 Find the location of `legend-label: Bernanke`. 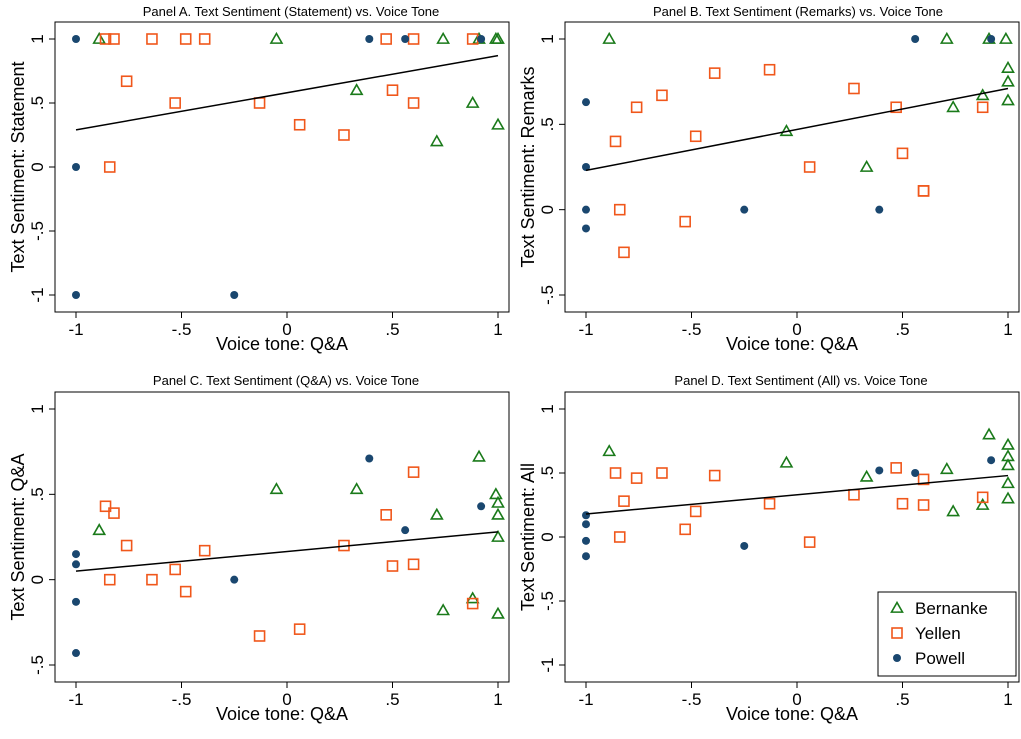

legend-label: Bernanke is located at coordinates (951, 608).